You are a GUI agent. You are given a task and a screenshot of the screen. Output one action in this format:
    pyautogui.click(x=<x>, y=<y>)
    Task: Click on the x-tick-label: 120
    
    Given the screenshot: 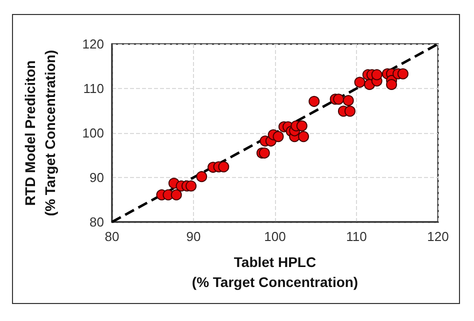 What is the action you would take?
    pyautogui.click(x=438, y=236)
    